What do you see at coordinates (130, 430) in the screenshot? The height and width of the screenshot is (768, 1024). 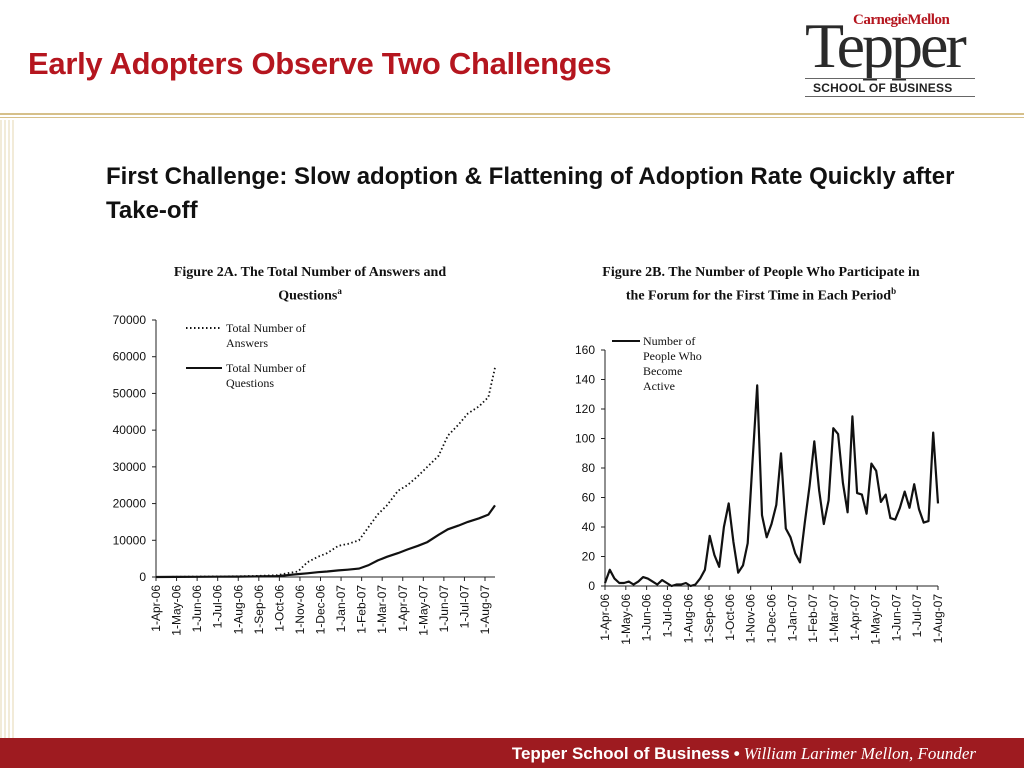 I see `figure-2a-y-tick-label: 40000` at bounding box center [130, 430].